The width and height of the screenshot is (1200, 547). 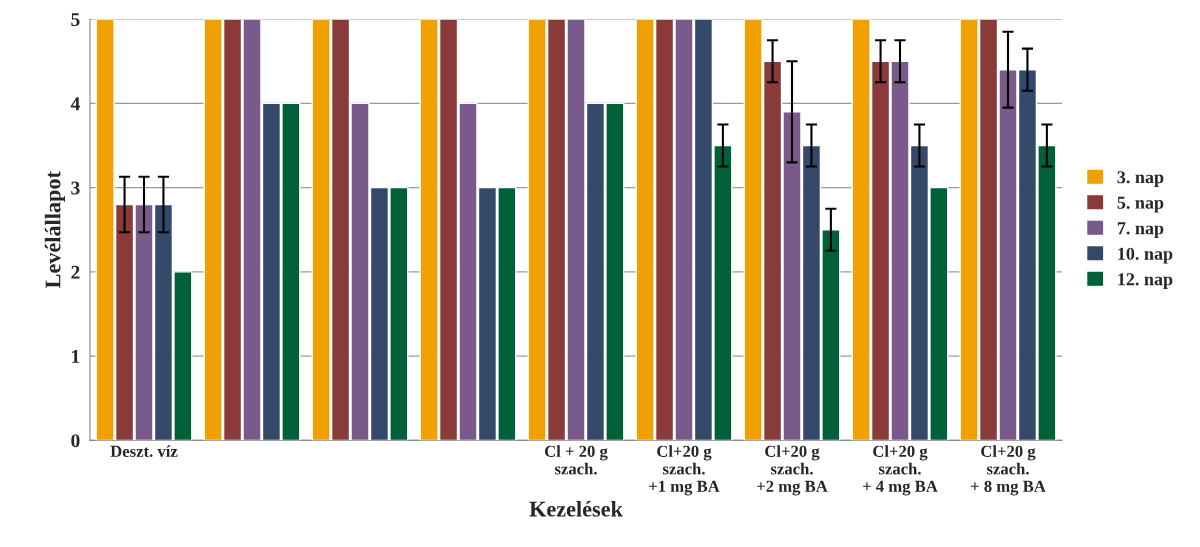 What do you see at coordinates (75, 104) in the screenshot?
I see `y-tick-label: 4` at bounding box center [75, 104].